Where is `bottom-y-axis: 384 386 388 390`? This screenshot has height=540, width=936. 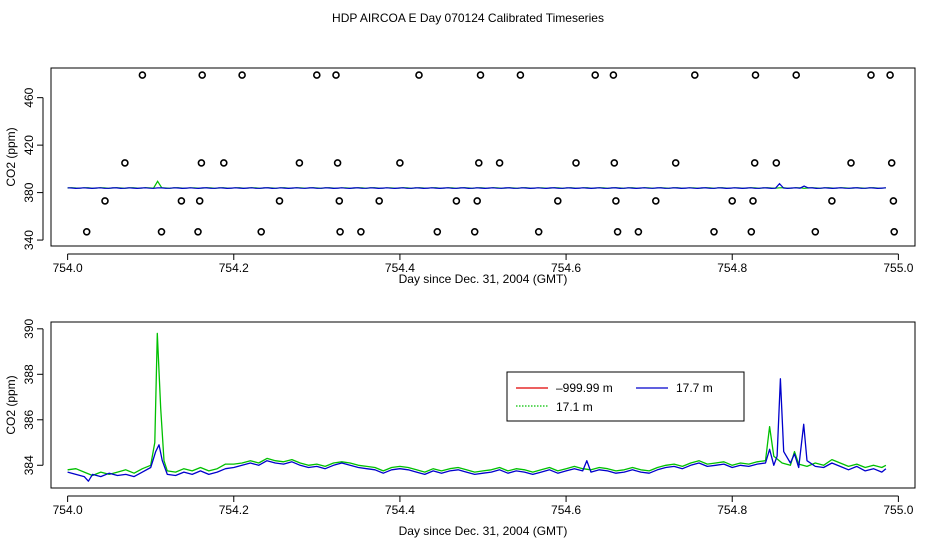 bottom-y-axis: 384 386 388 390 is located at coordinates (33, 396).